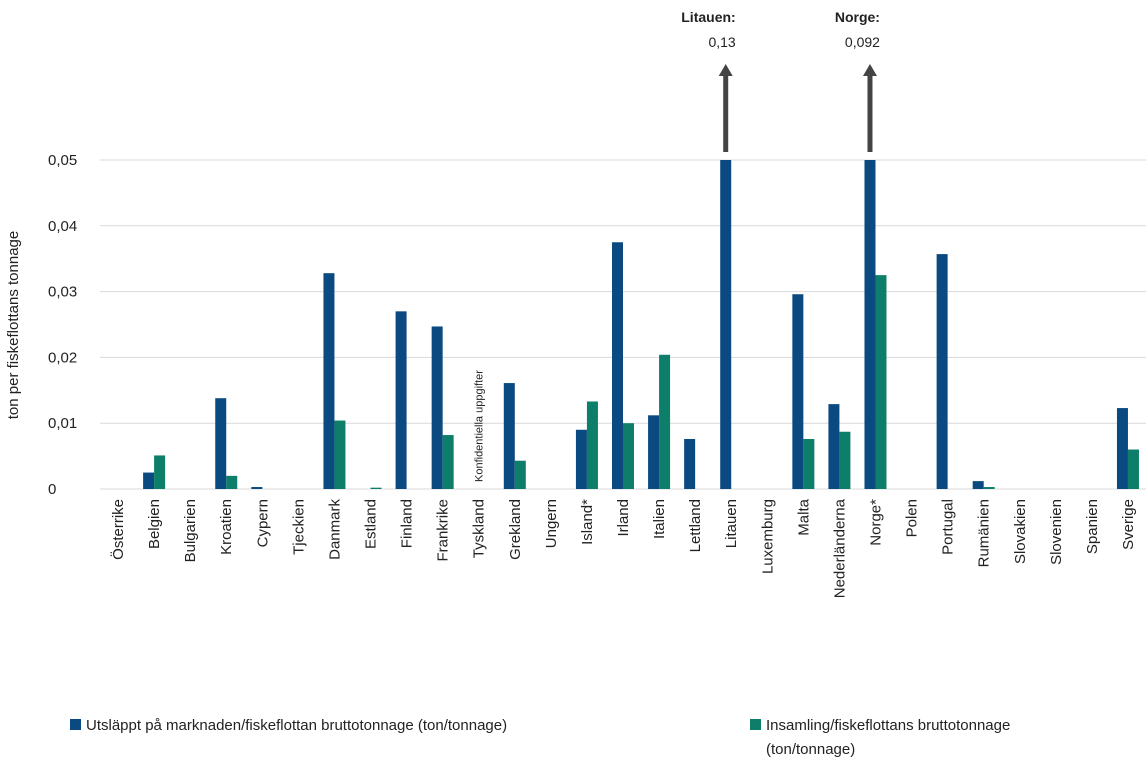  I want to click on x-tick-label: Rumänien, so click(984, 533).